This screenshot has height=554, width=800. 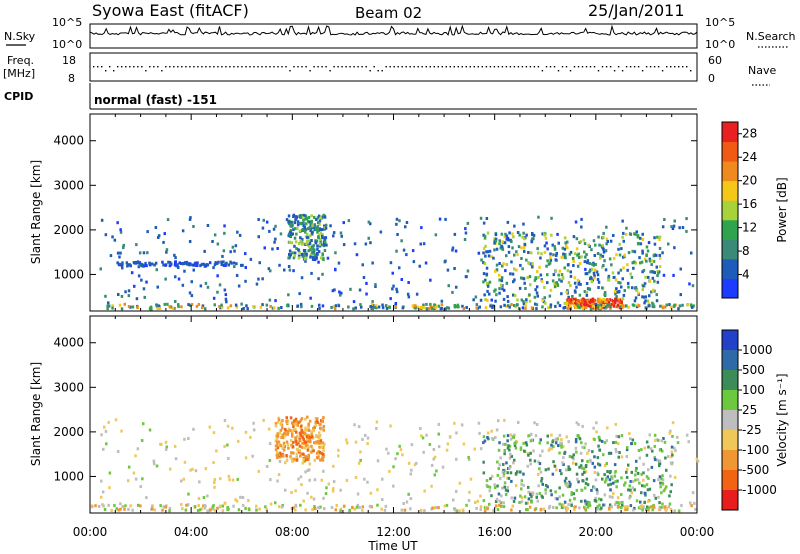 I want to click on colorbar-swatch, so click(x=730, y=190).